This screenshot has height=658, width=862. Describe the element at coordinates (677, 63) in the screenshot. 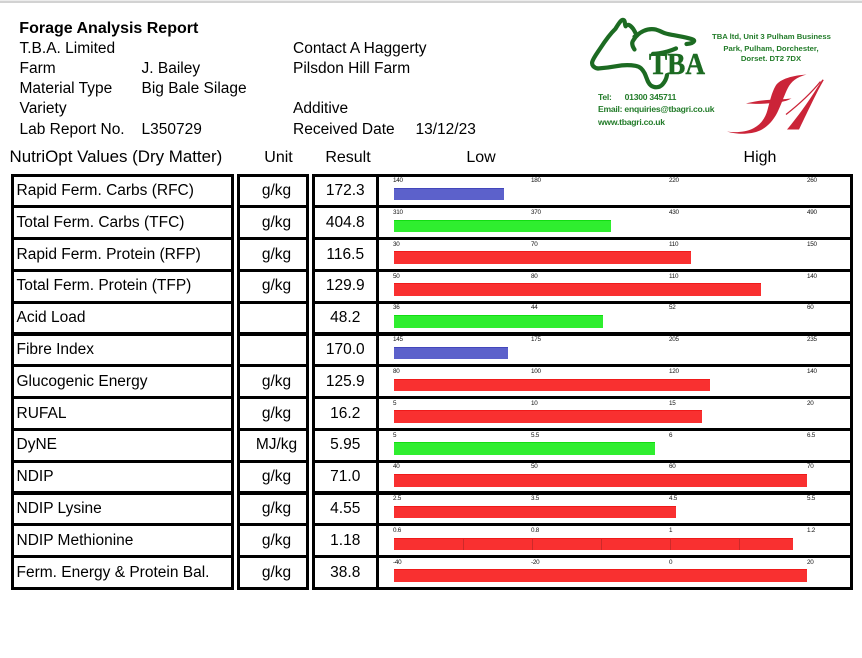

I see `svg-text: TBA` at that location.